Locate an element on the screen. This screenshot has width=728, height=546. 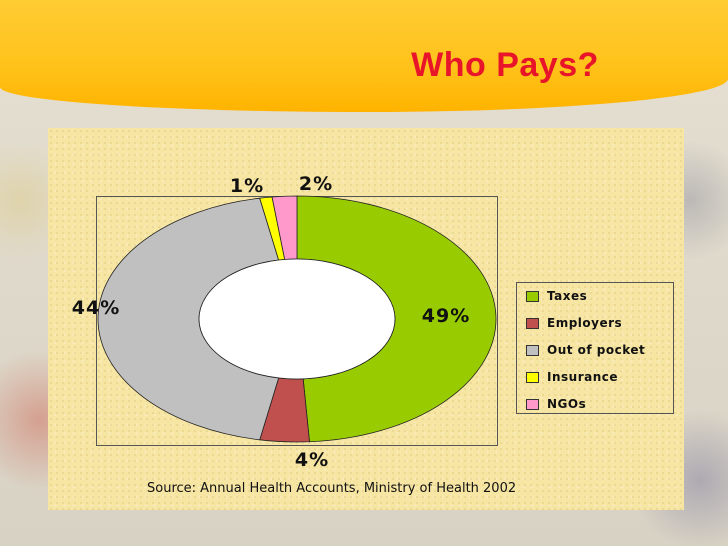
data-label-ngos: 2% is located at coordinates (316, 184).